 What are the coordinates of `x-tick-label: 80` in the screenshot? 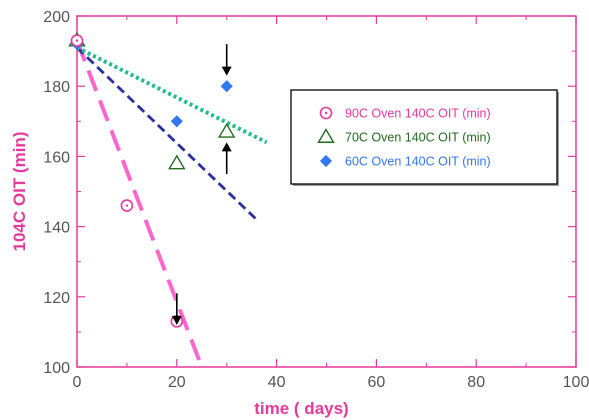 It's located at (476, 382).